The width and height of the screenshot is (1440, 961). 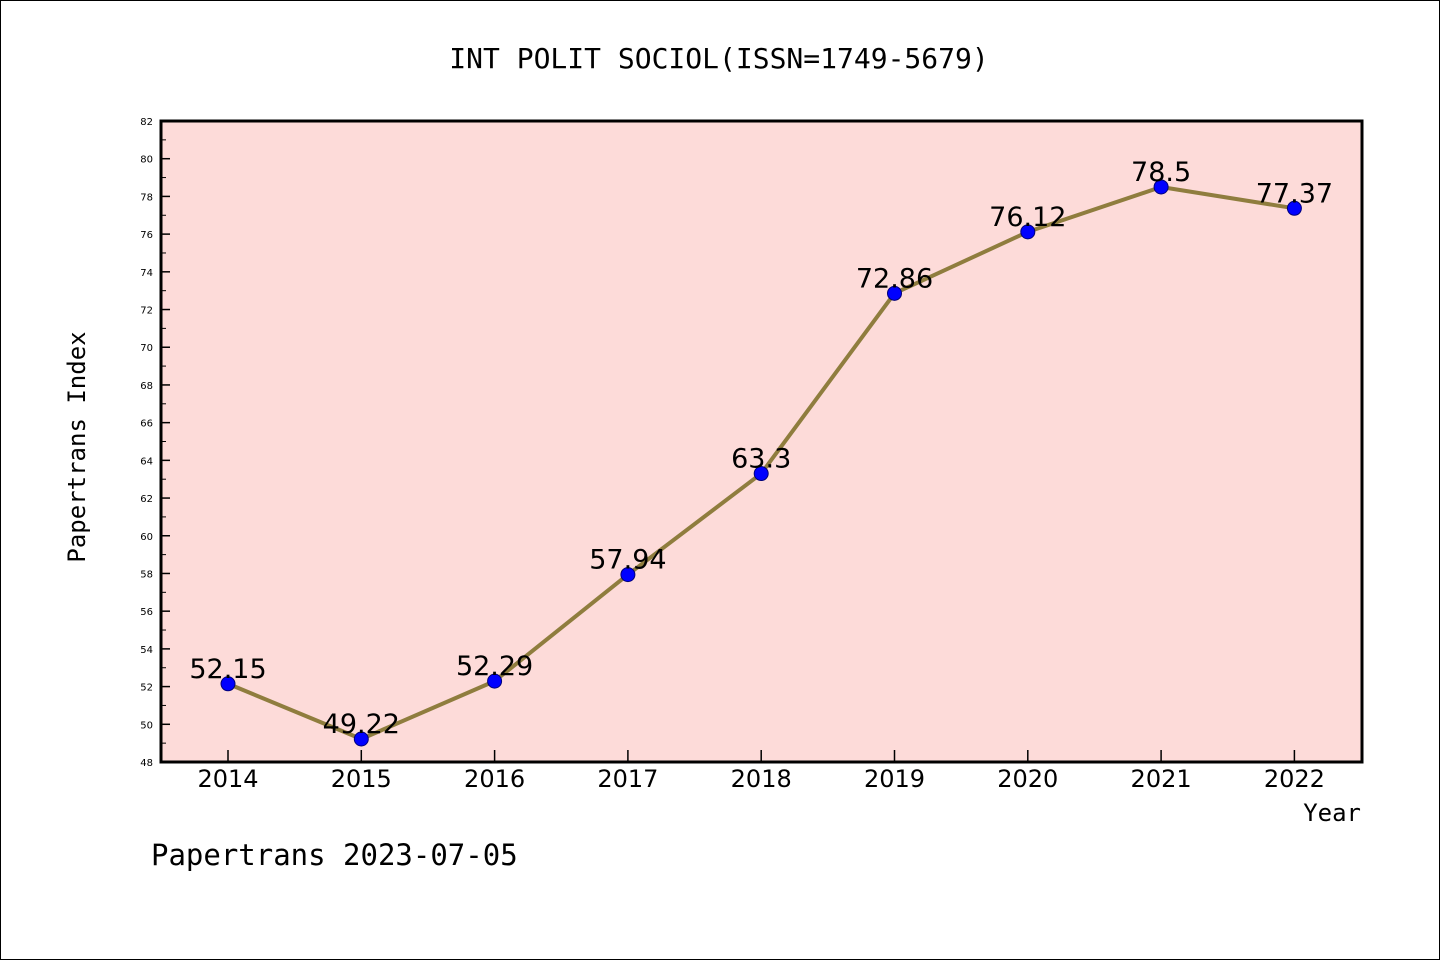 What do you see at coordinates (1294, 779) in the screenshot?
I see `x-tick-label: 2022` at bounding box center [1294, 779].